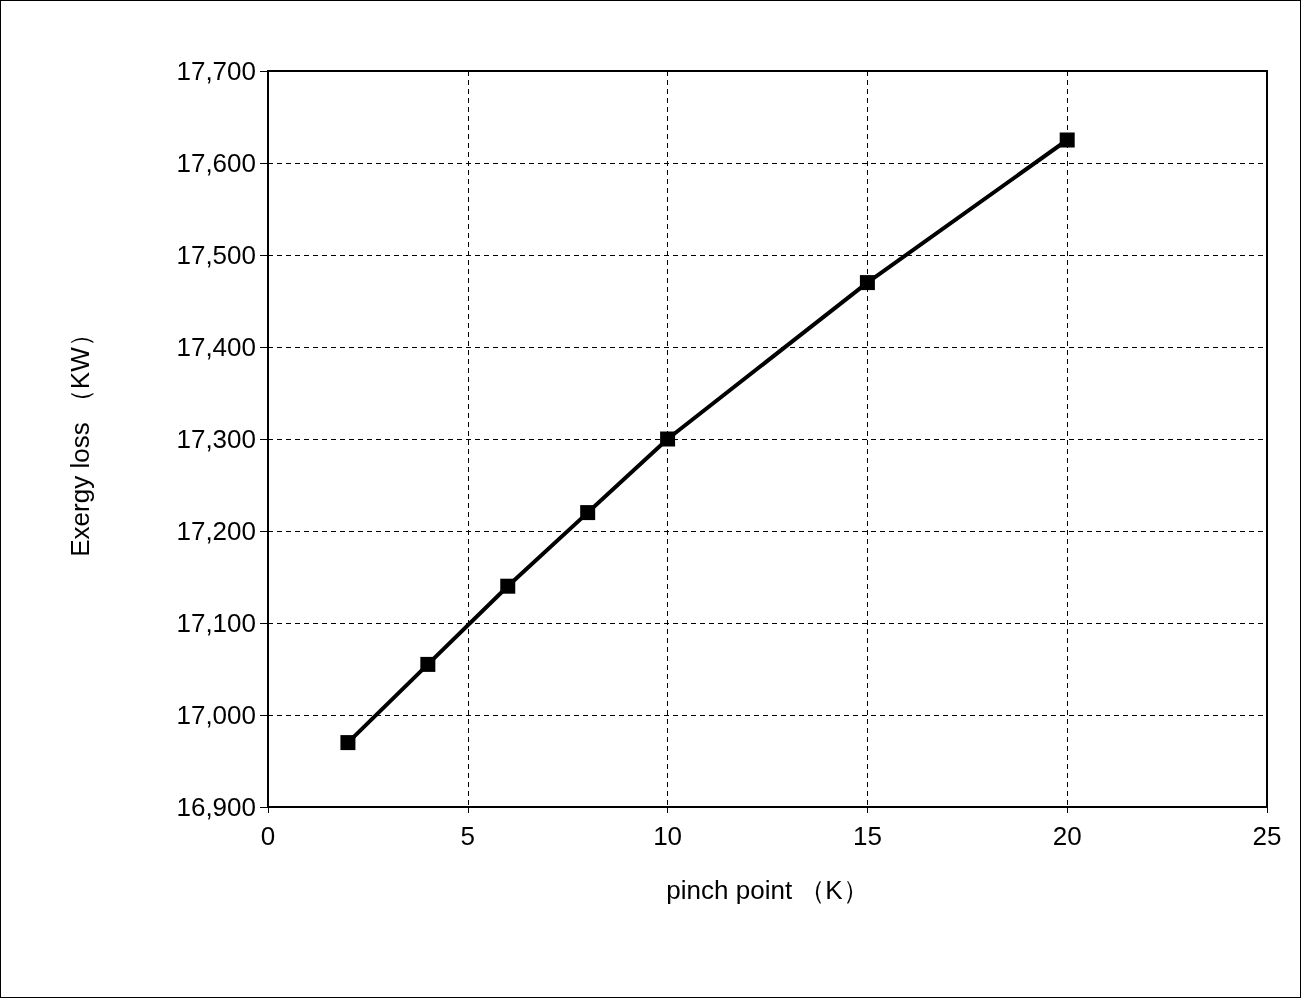 This screenshot has height=998, width=1301. I want to click on y-tick-label: 17,200, so click(216, 531).